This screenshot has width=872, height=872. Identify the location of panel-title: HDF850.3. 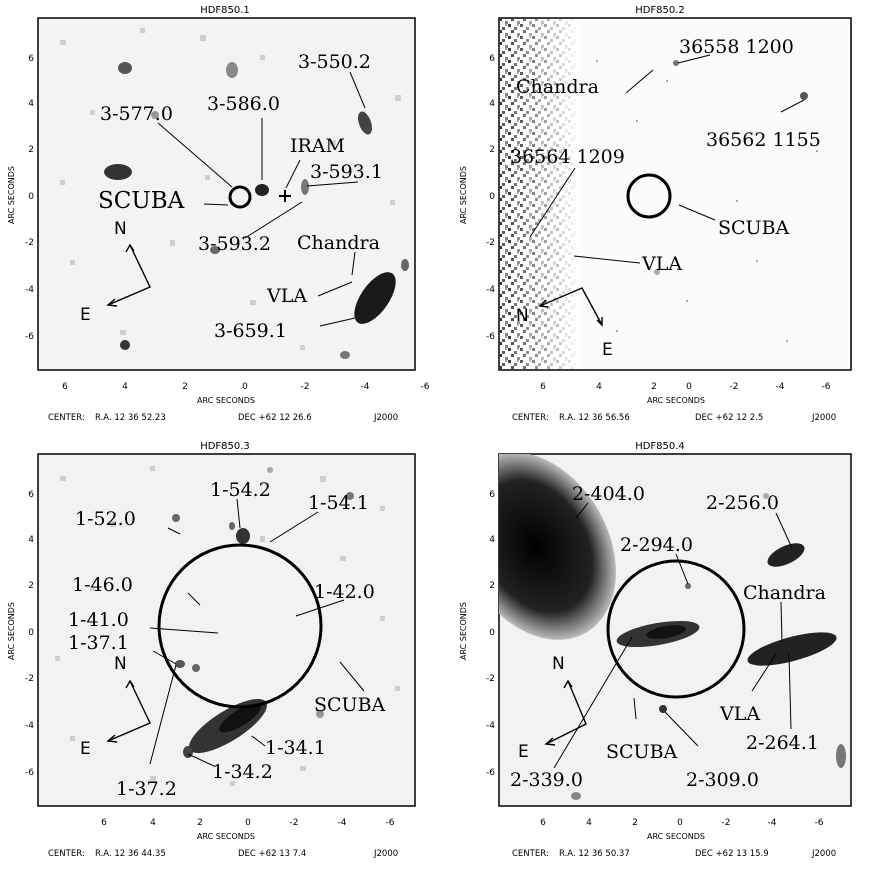
(225, 446).